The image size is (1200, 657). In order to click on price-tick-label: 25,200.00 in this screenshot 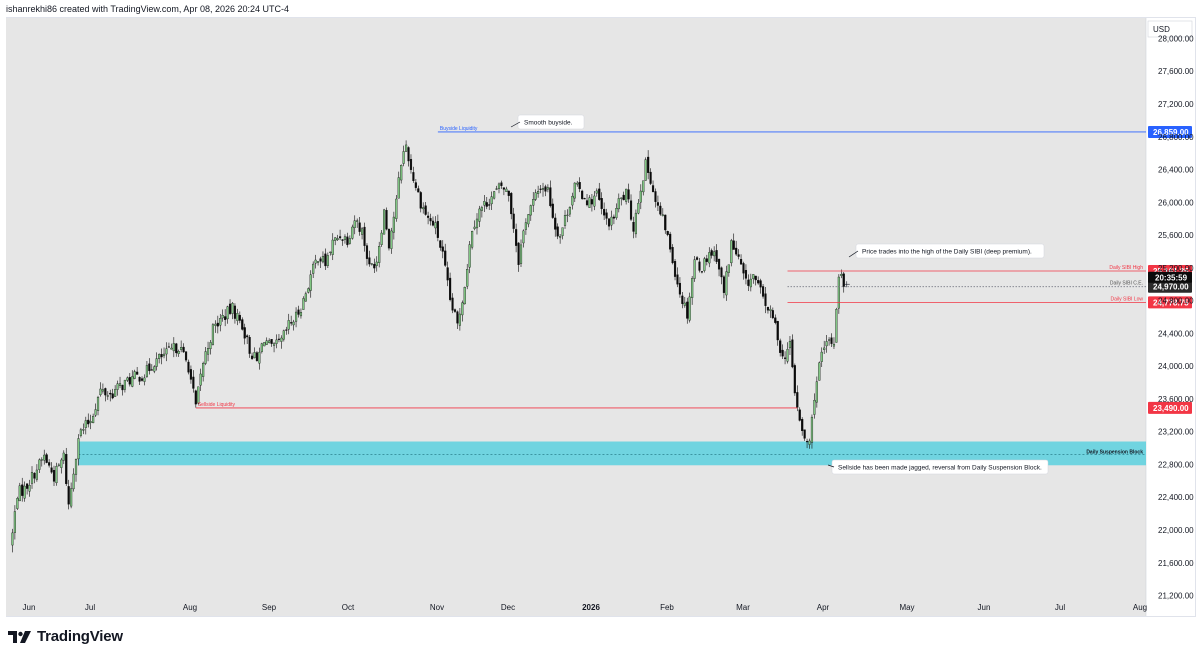, I will do `click(1176, 268)`.